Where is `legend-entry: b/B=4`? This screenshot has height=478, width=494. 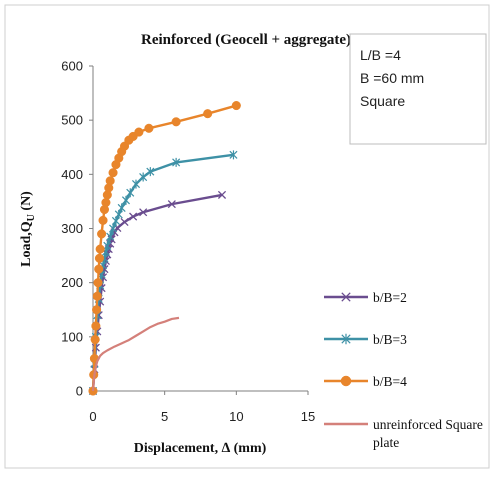 legend-entry: b/B=4 is located at coordinates (365, 381).